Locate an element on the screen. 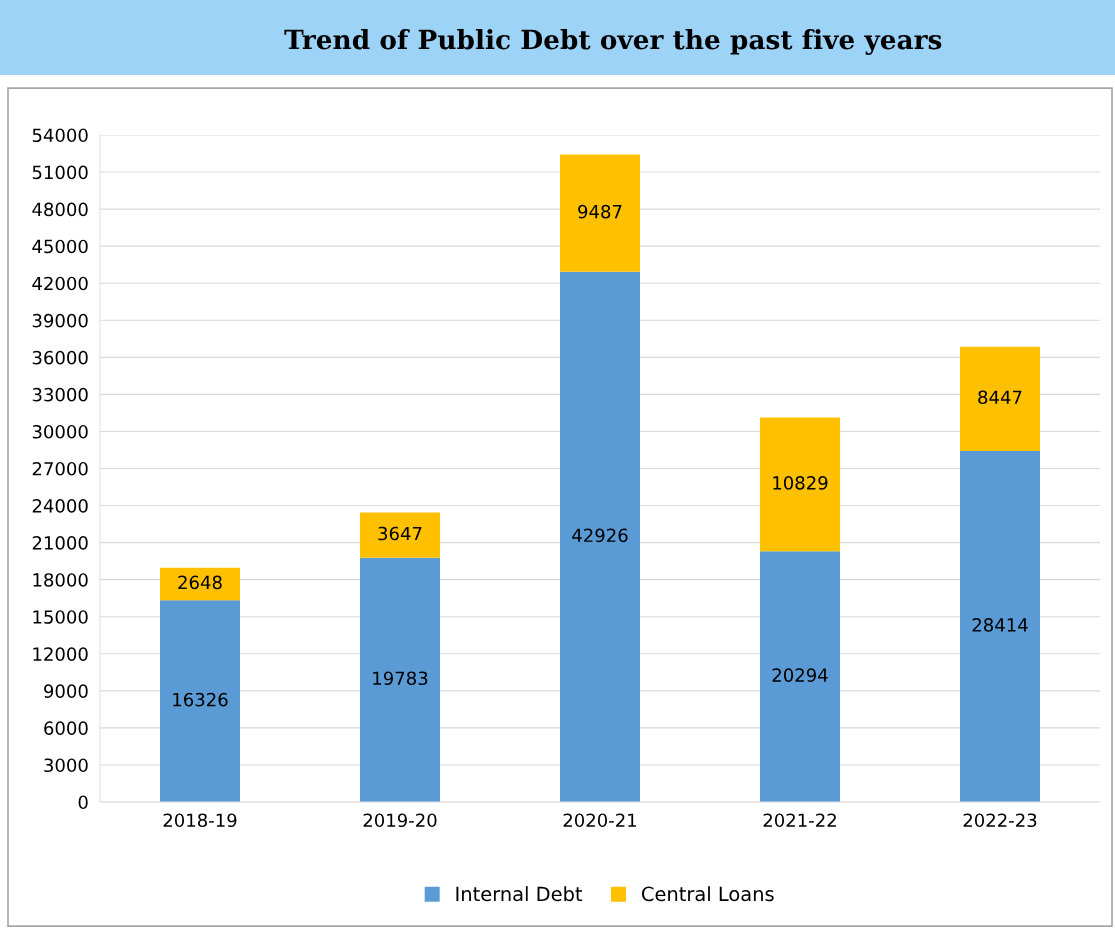  x-tick-label: 2018-19 is located at coordinates (200, 820).